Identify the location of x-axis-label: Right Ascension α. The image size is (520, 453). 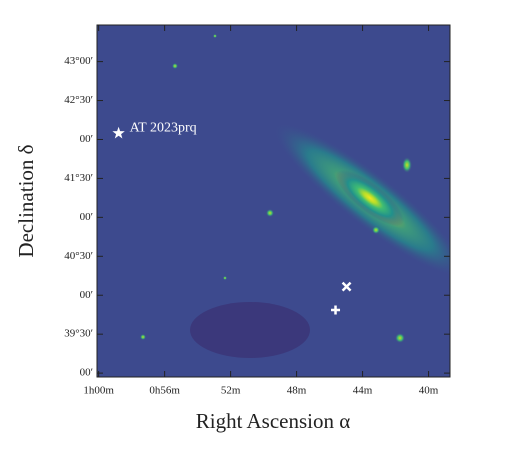
(273, 421).